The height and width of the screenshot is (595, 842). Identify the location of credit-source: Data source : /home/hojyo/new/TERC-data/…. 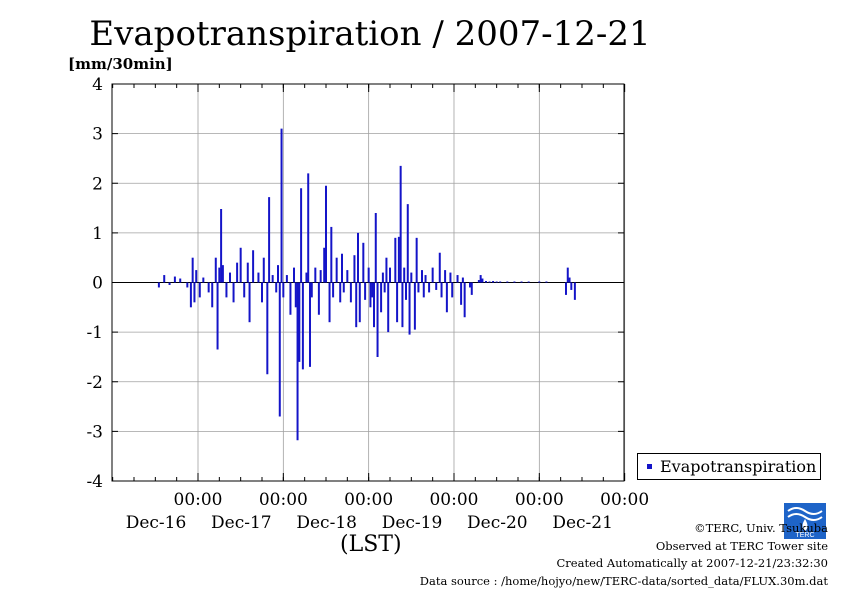
(623, 580).